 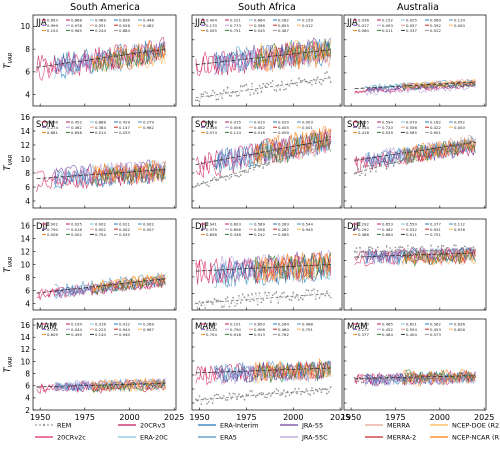 What do you see at coordinates (100, 122) in the screenshot?
I see `stat-value: 0.888` at bounding box center [100, 122].